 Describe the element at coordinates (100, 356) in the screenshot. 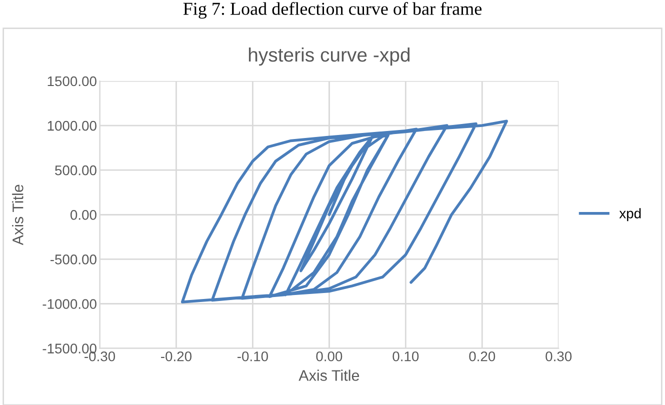

I see `x-tick-label: -0.30` at that location.